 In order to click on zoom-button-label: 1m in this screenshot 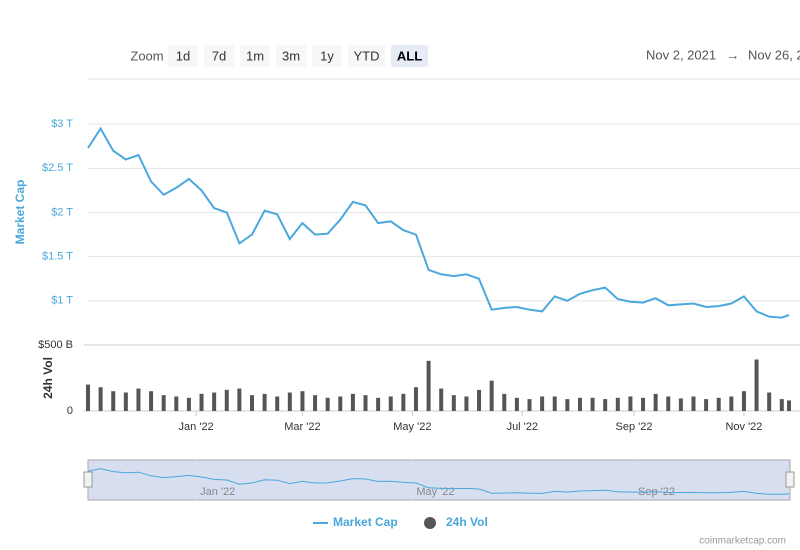, I will do `click(255, 55)`.